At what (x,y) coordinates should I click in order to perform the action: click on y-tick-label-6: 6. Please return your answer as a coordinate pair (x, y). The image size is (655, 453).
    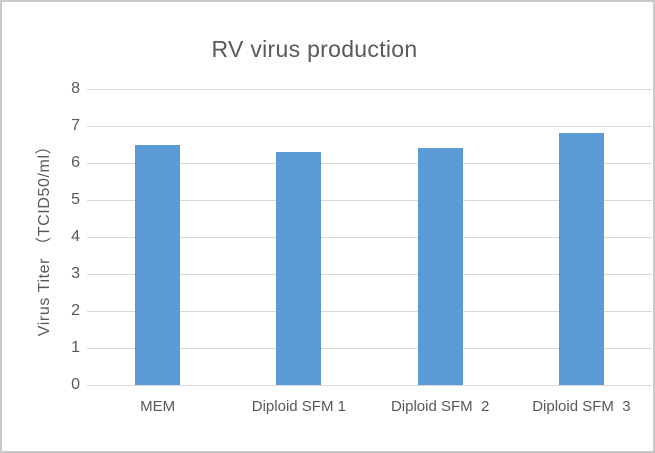
    Looking at the image, I should click on (75, 162).